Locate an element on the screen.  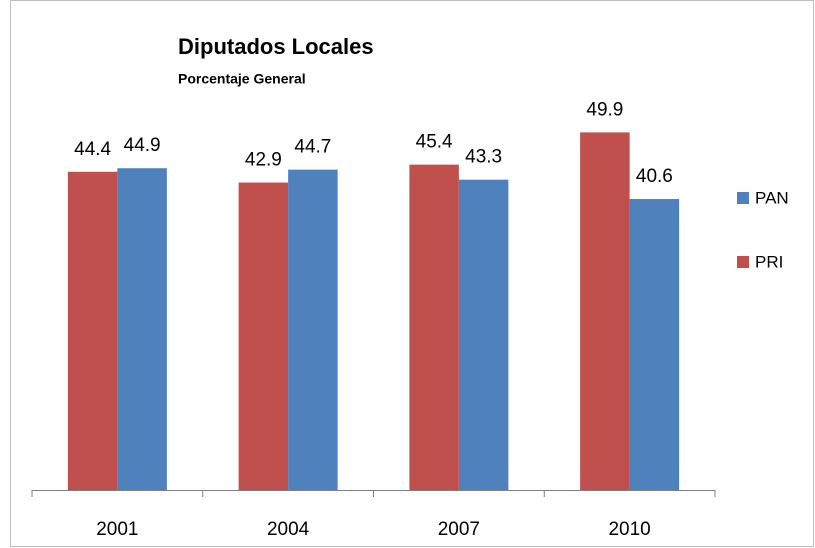
legend-label: PAN is located at coordinates (772, 197).